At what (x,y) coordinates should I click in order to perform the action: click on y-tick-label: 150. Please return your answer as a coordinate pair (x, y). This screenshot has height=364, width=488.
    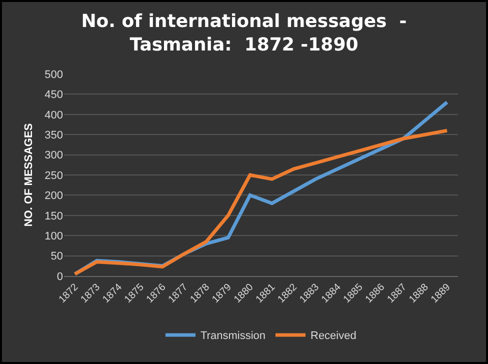
    Looking at the image, I should click on (53, 216).